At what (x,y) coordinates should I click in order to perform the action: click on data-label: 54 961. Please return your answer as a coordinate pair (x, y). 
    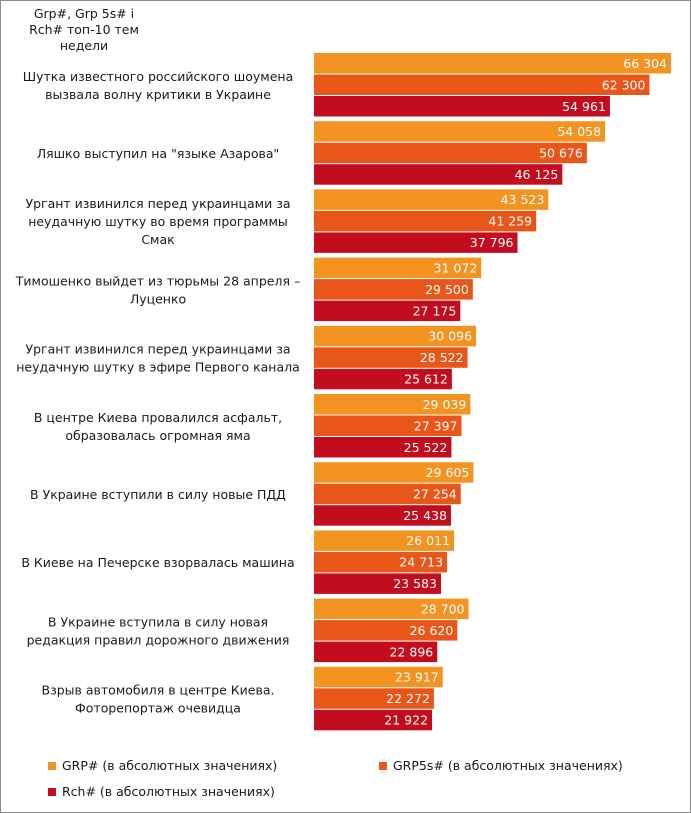
    Looking at the image, I should click on (584, 106).